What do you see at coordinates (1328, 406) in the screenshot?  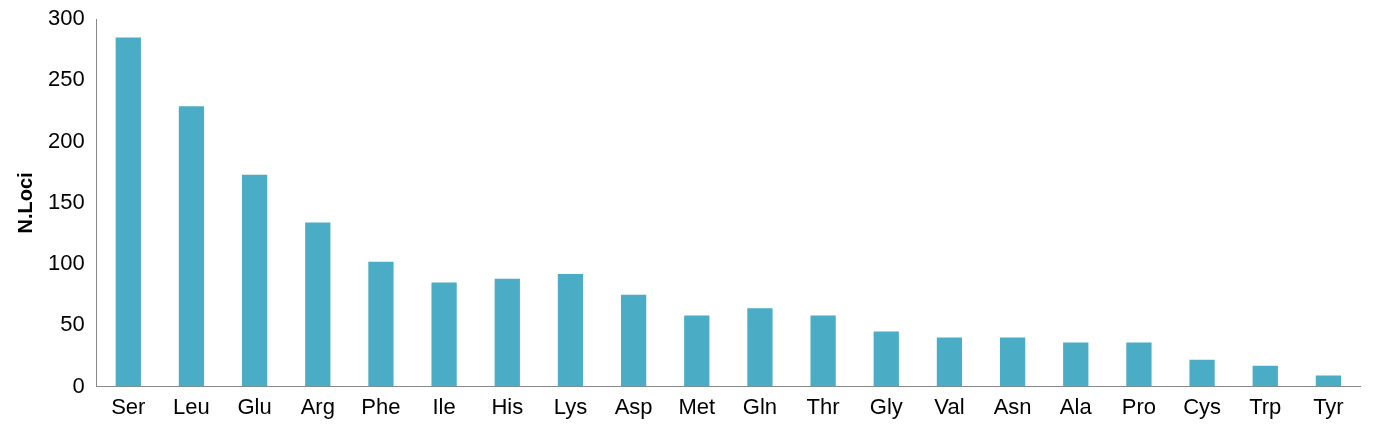 I see `x-tick-label: Tyr` at bounding box center [1328, 406].